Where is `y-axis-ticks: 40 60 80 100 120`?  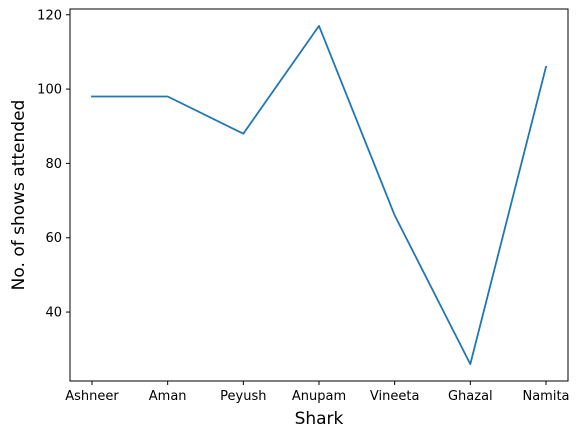
y-axis-ticks: 40 60 80 100 120 is located at coordinates (53, 164).